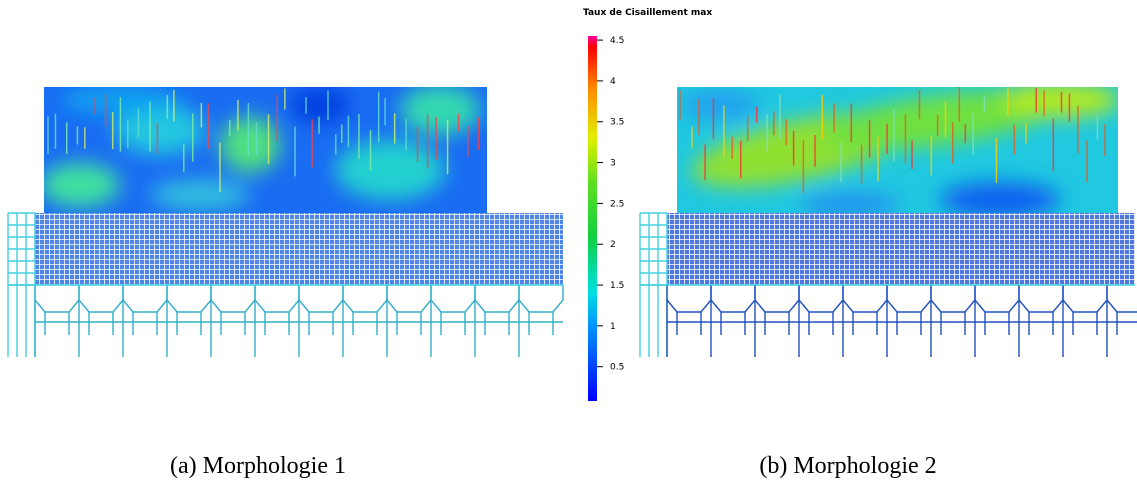 The height and width of the screenshot is (481, 1137). What do you see at coordinates (617, 286) in the screenshot?
I see `colorbar-tick-label: 1.5` at bounding box center [617, 286].